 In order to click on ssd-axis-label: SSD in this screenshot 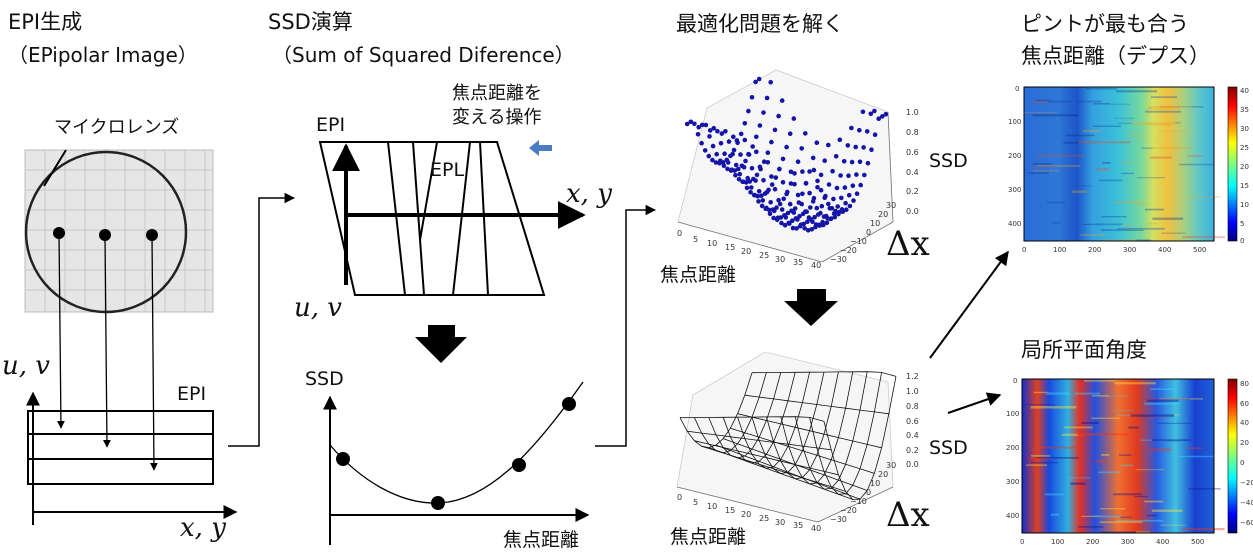, I will do `click(324, 379)`.